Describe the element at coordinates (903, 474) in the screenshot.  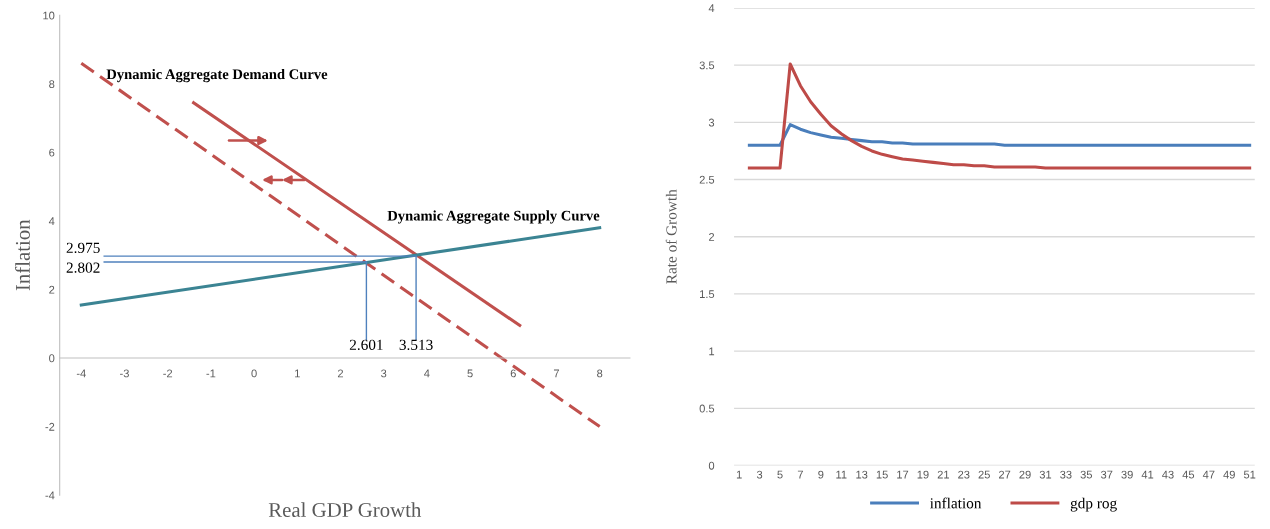
I see `x-tick-label: 17` at that location.